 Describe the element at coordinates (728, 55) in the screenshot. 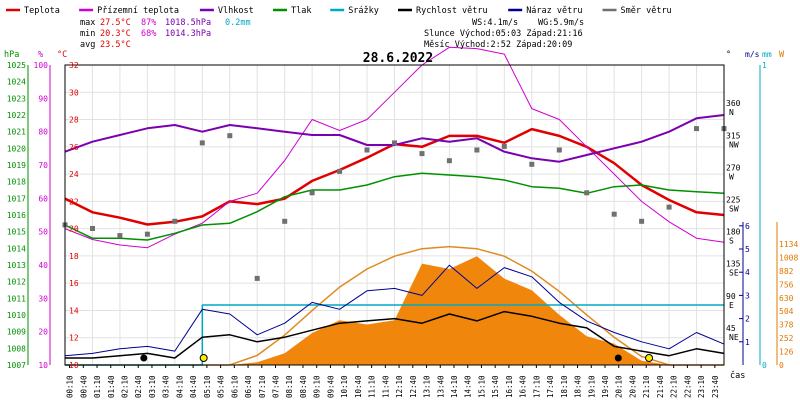

I see `unit-deg: °` at that location.